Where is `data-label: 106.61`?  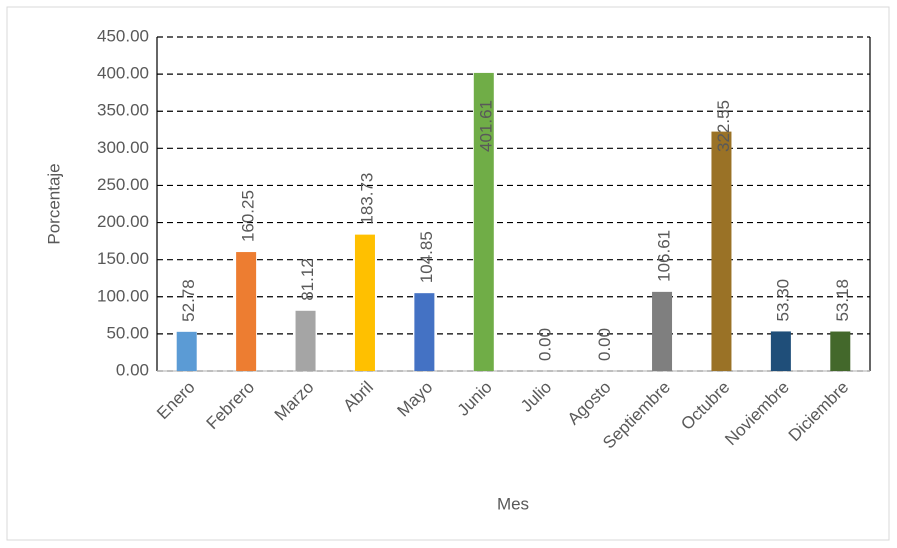 data-label: 106.61 is located at coordinates (664, 256).